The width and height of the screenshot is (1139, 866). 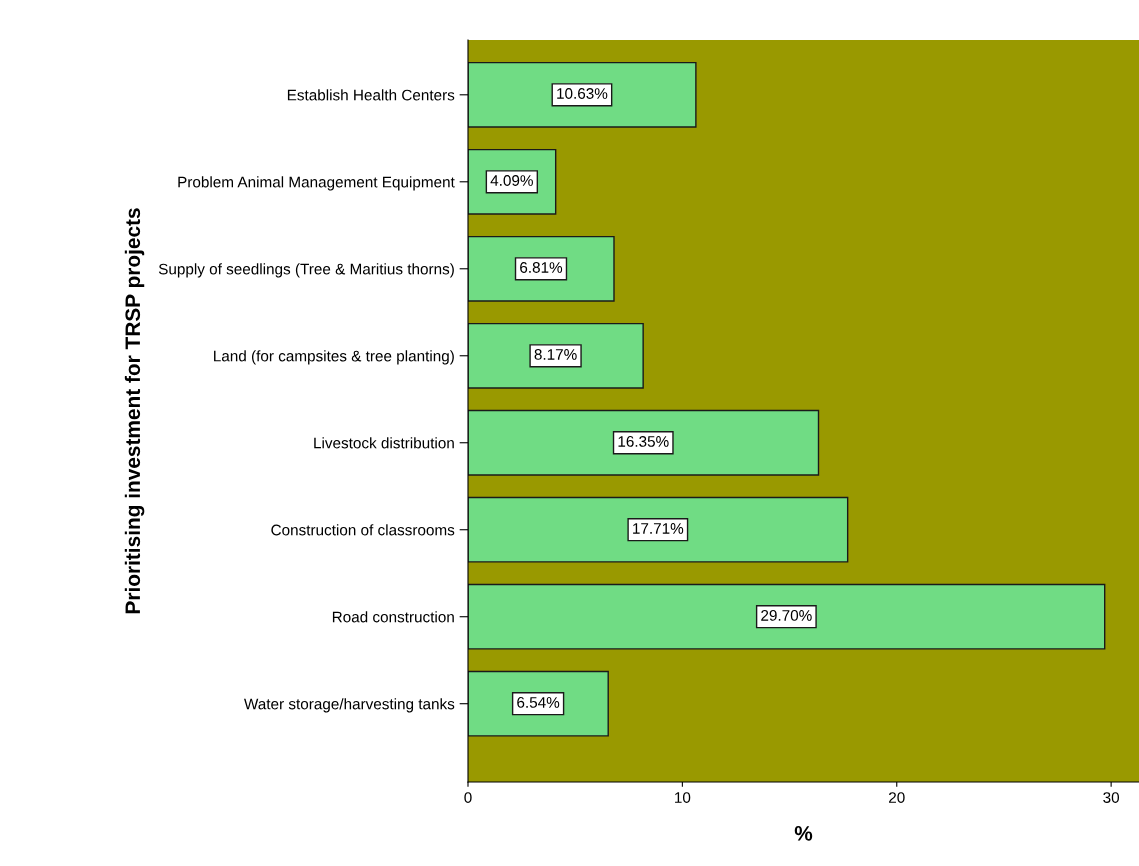 I want to click on y-axis-title: Prioritising investment for TRSP projects, so click(x=134, y=411).